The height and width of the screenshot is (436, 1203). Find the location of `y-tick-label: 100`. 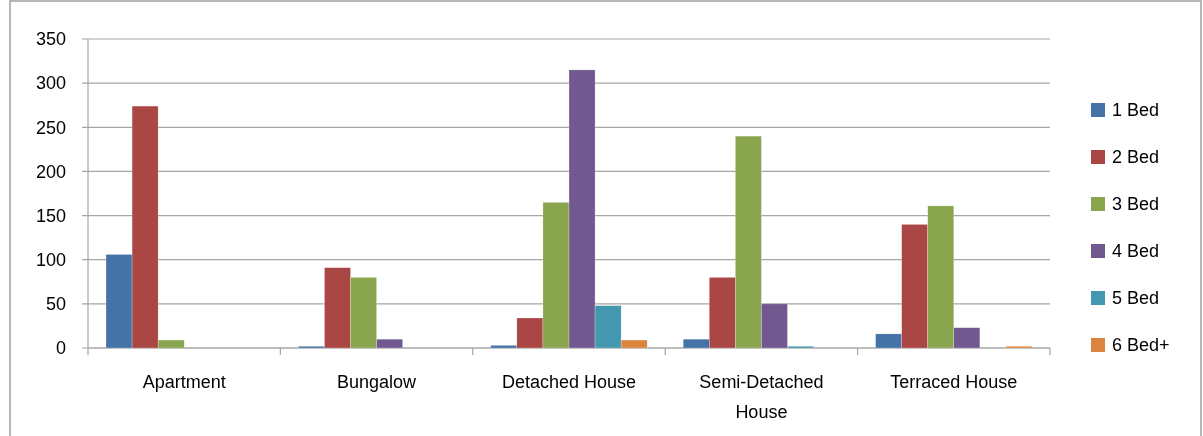

y-tick-label: 100 is located at coordinates (50, 260).